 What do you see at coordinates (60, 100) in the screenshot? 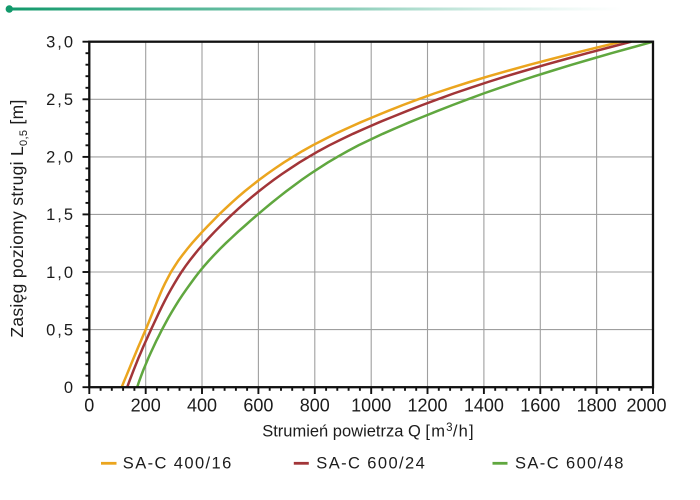
I see `svg-text: 2,5` at bounding box center [60, 100].